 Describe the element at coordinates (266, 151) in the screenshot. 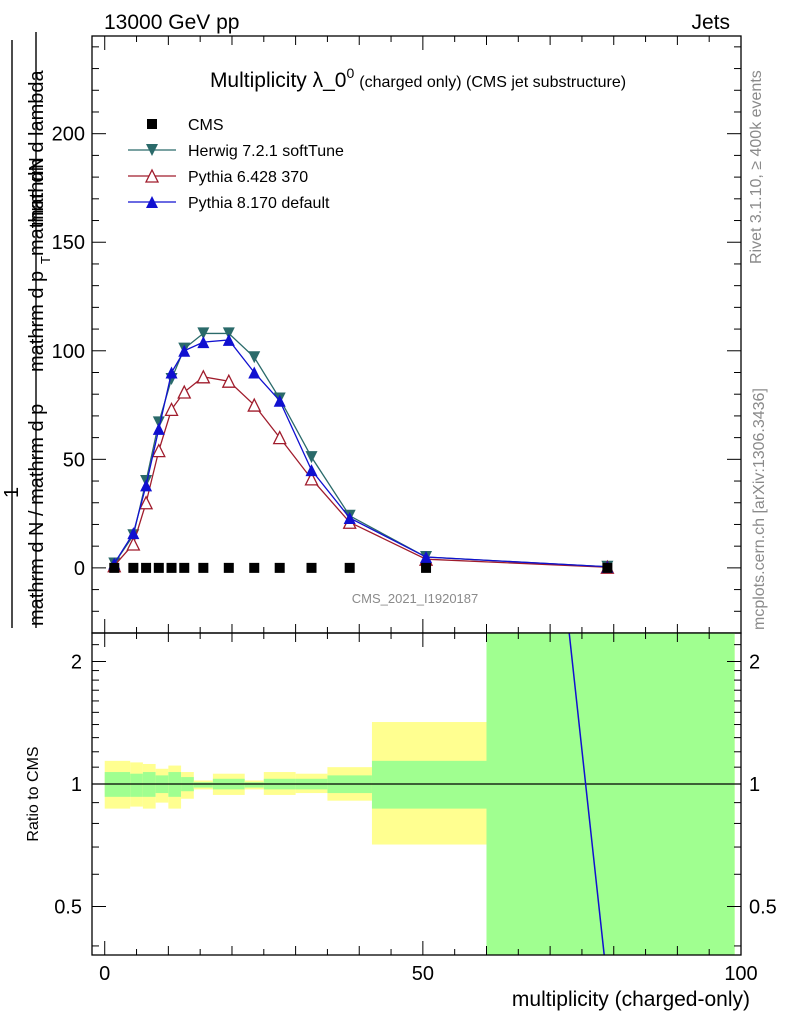

I see `legend-label: Herwig 7.2.1 softTune` at that location.